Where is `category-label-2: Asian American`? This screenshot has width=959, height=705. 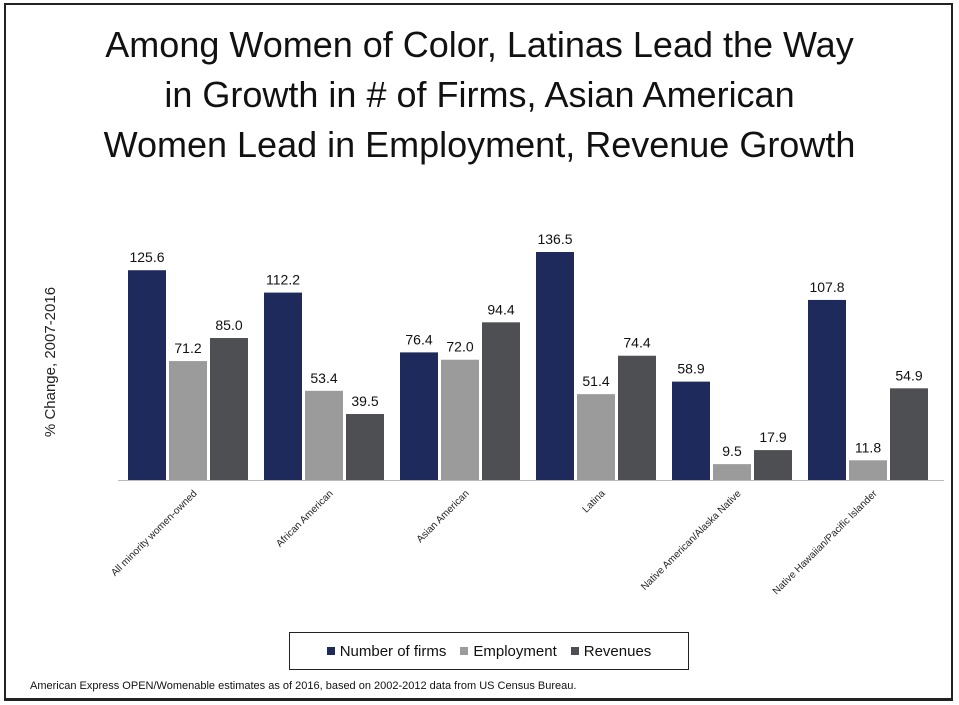 category-label-2: Asian American is located at coordinates (443, 516).